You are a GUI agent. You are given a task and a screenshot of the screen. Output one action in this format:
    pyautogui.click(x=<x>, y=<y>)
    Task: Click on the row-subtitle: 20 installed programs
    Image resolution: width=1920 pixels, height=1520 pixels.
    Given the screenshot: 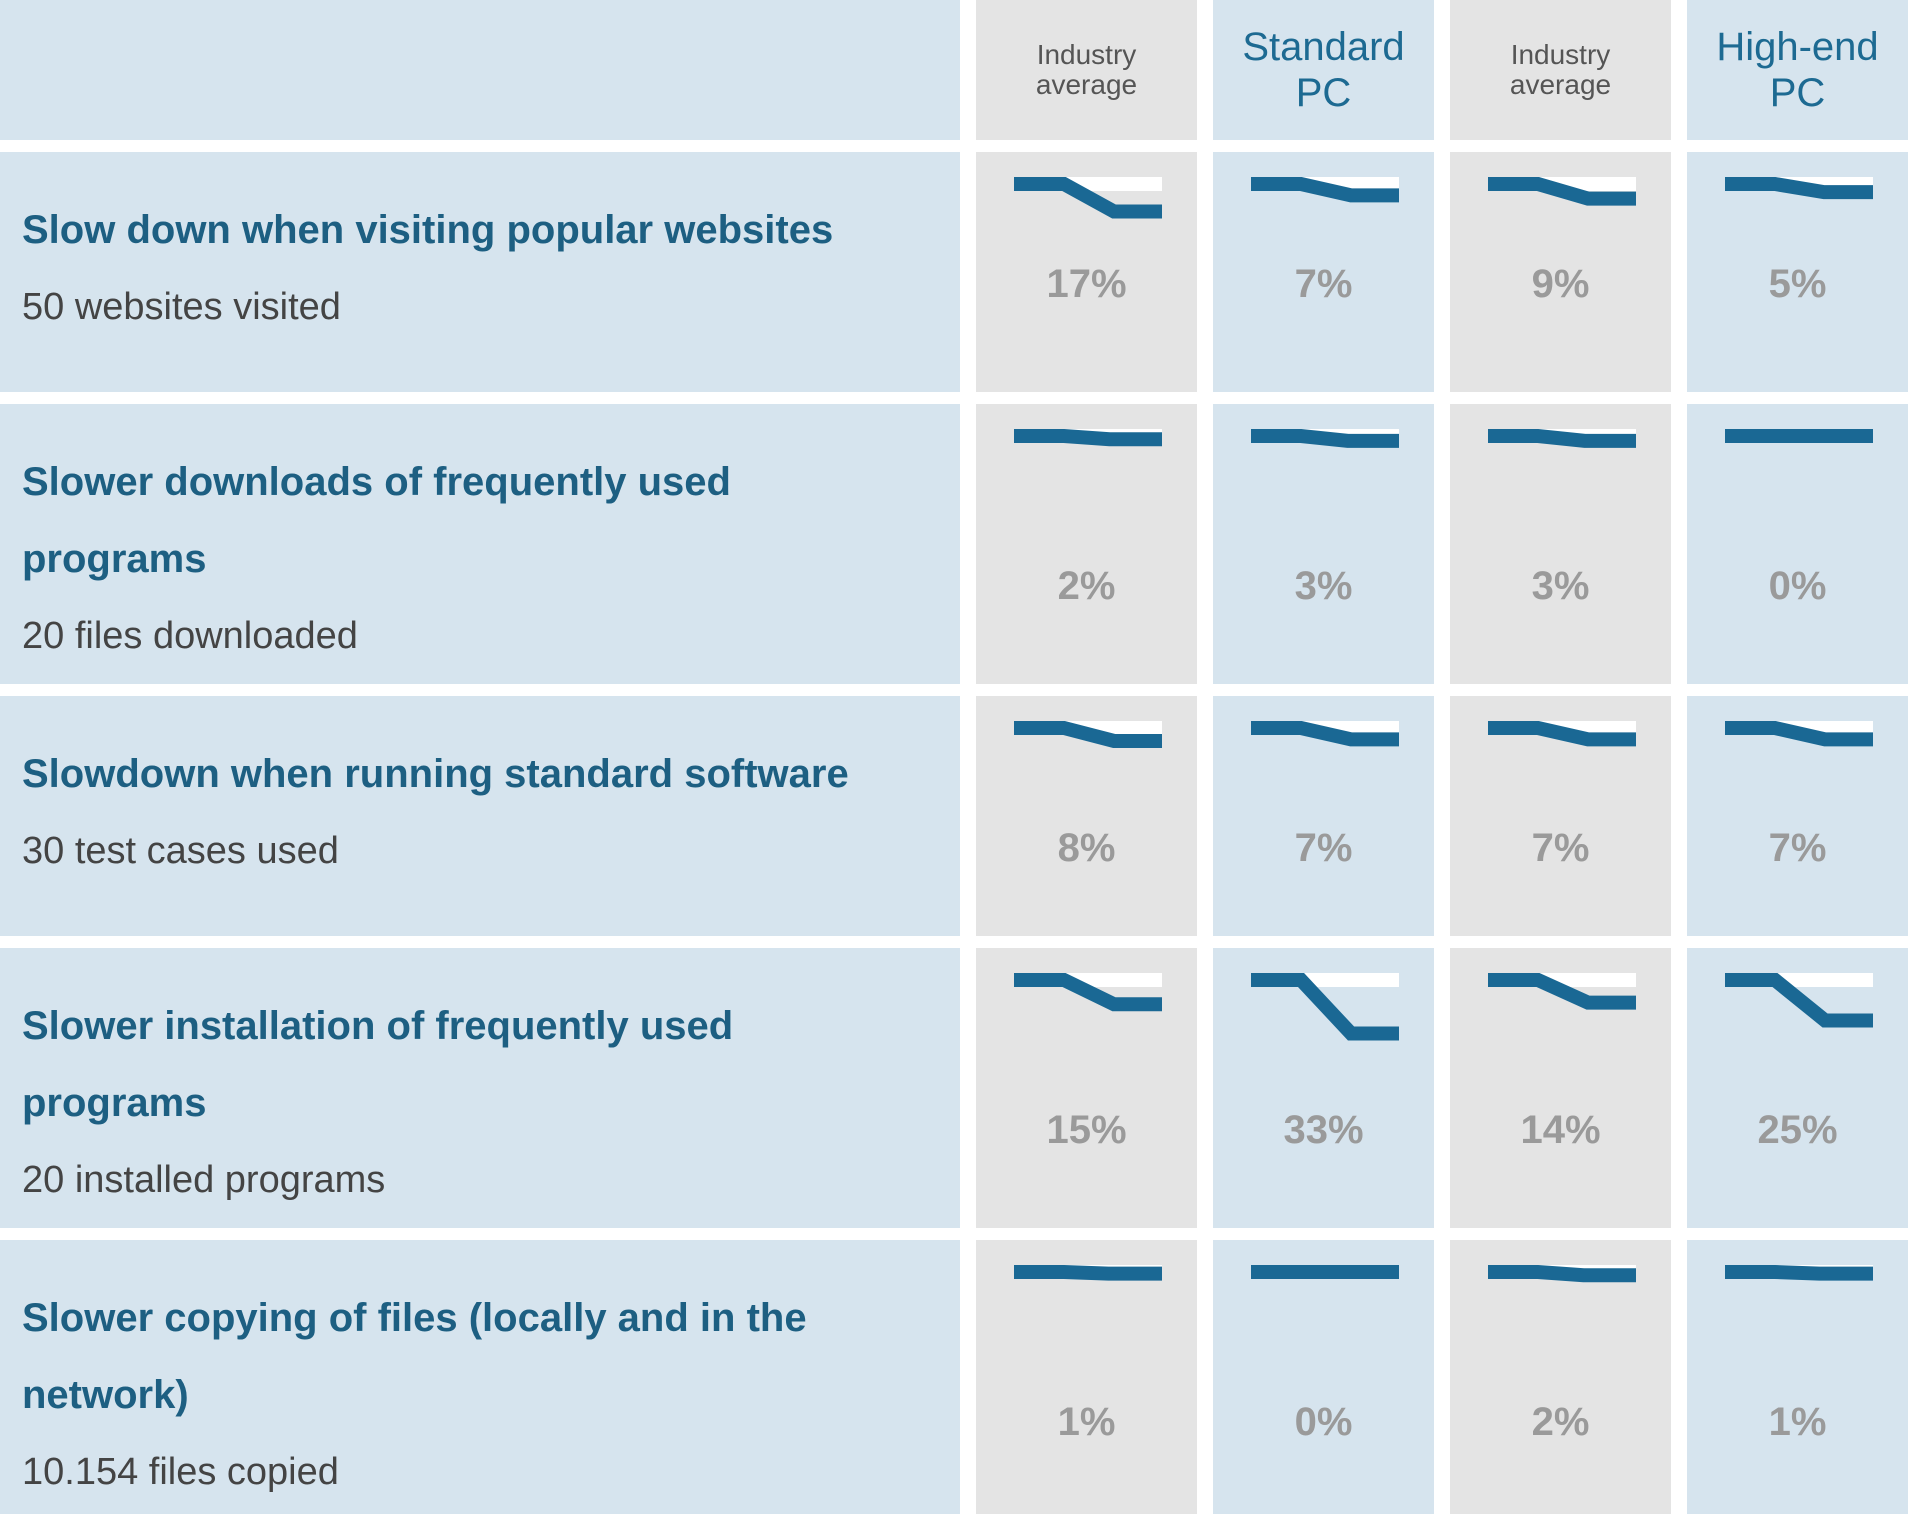 What is the action you would take?
    pyautogui.click(x=204, y=1180)
    